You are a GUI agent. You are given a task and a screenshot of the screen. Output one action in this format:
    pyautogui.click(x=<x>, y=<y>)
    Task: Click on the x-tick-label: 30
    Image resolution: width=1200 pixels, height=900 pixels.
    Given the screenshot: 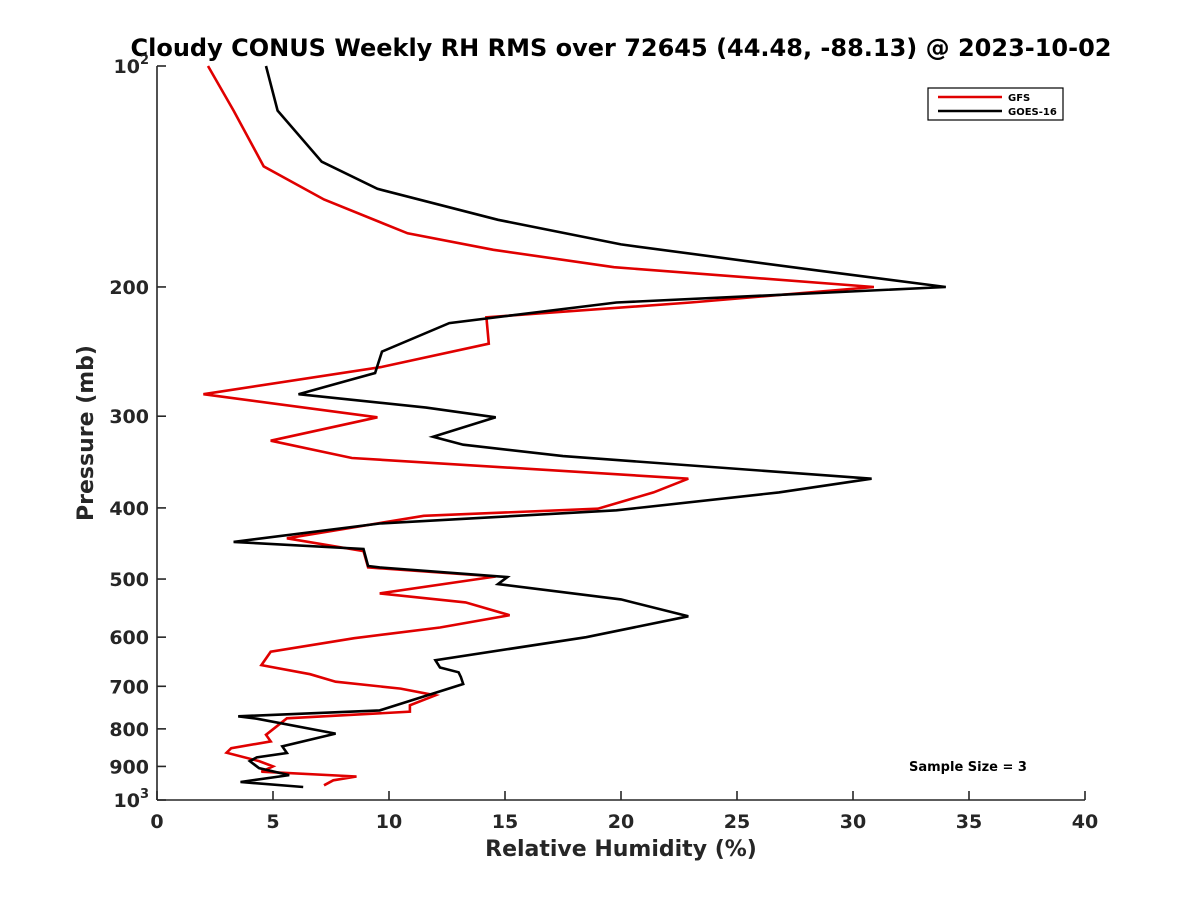 What is the action you would take?
    pyautogui.click(x=853, y=822)
    